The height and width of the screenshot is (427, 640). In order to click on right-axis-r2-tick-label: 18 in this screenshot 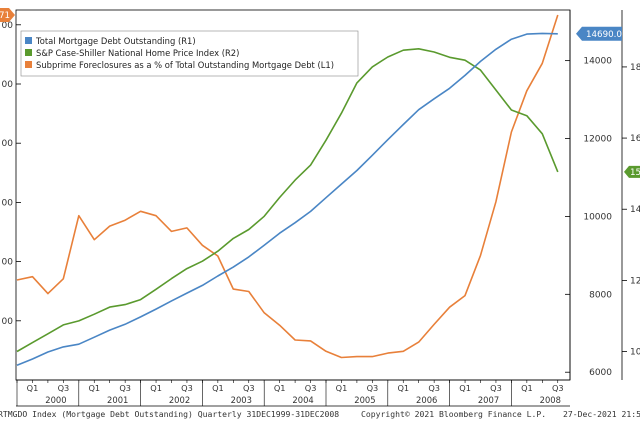, I will do `click(635, 68)`.